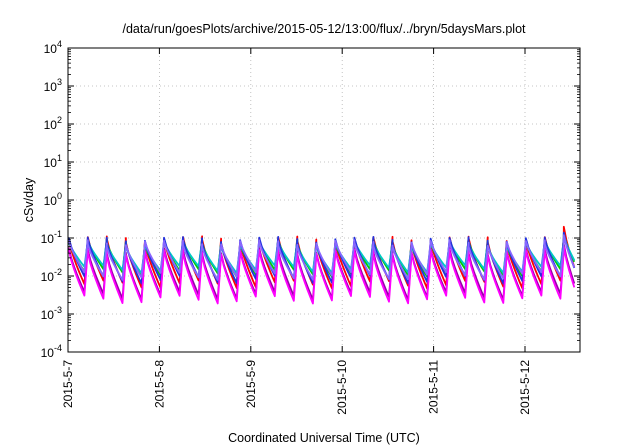 The height and width of the screenshot is (448, 640). What do you see at coordinates (342, 387) in the screenshot?
I see `x-tick-label: 2015-5-10` at bounding box center [342, 387].